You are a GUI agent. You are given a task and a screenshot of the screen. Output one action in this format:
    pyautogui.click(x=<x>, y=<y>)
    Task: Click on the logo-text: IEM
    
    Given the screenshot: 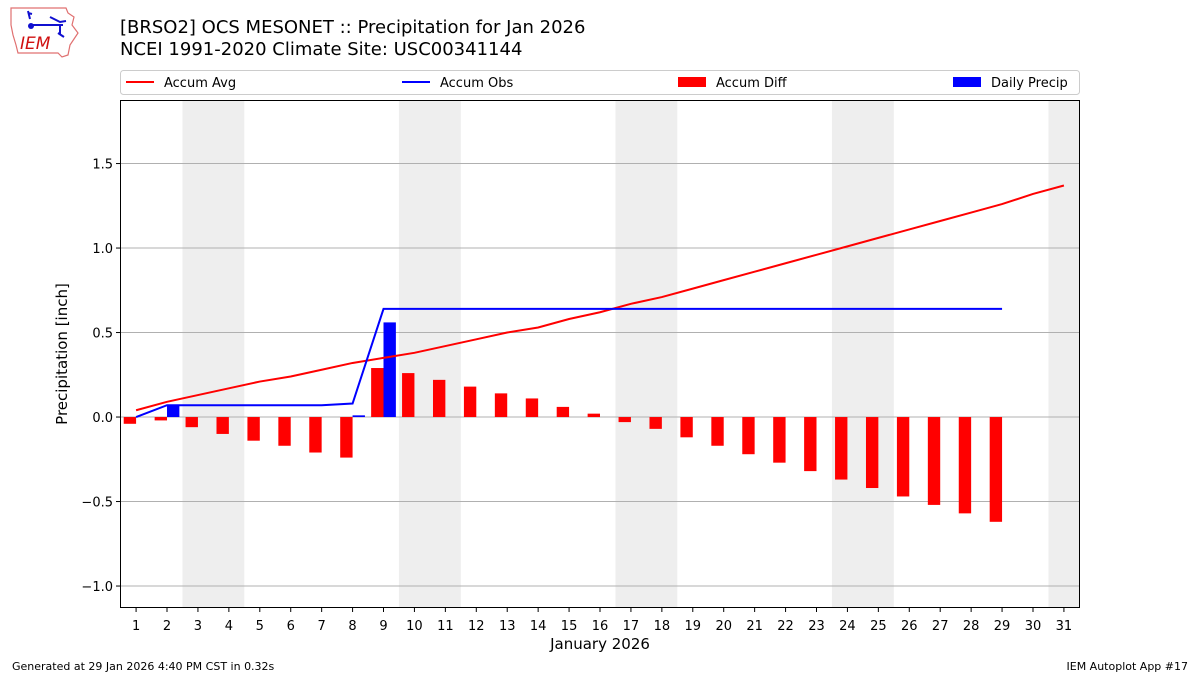 What is the action you would take?
    pyautogui.click(x=35, y=44)
    